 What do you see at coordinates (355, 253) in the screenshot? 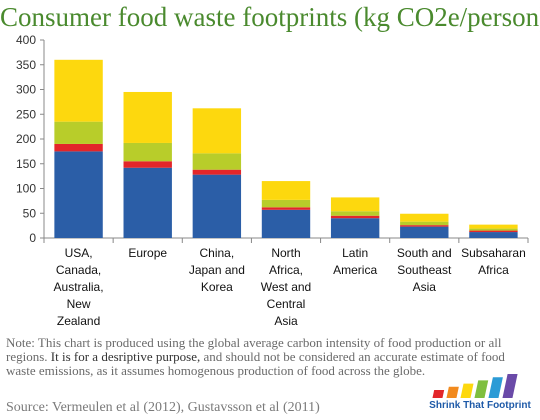
I see `x-tick-label-line: Latin` at bounding box center [355, 253].